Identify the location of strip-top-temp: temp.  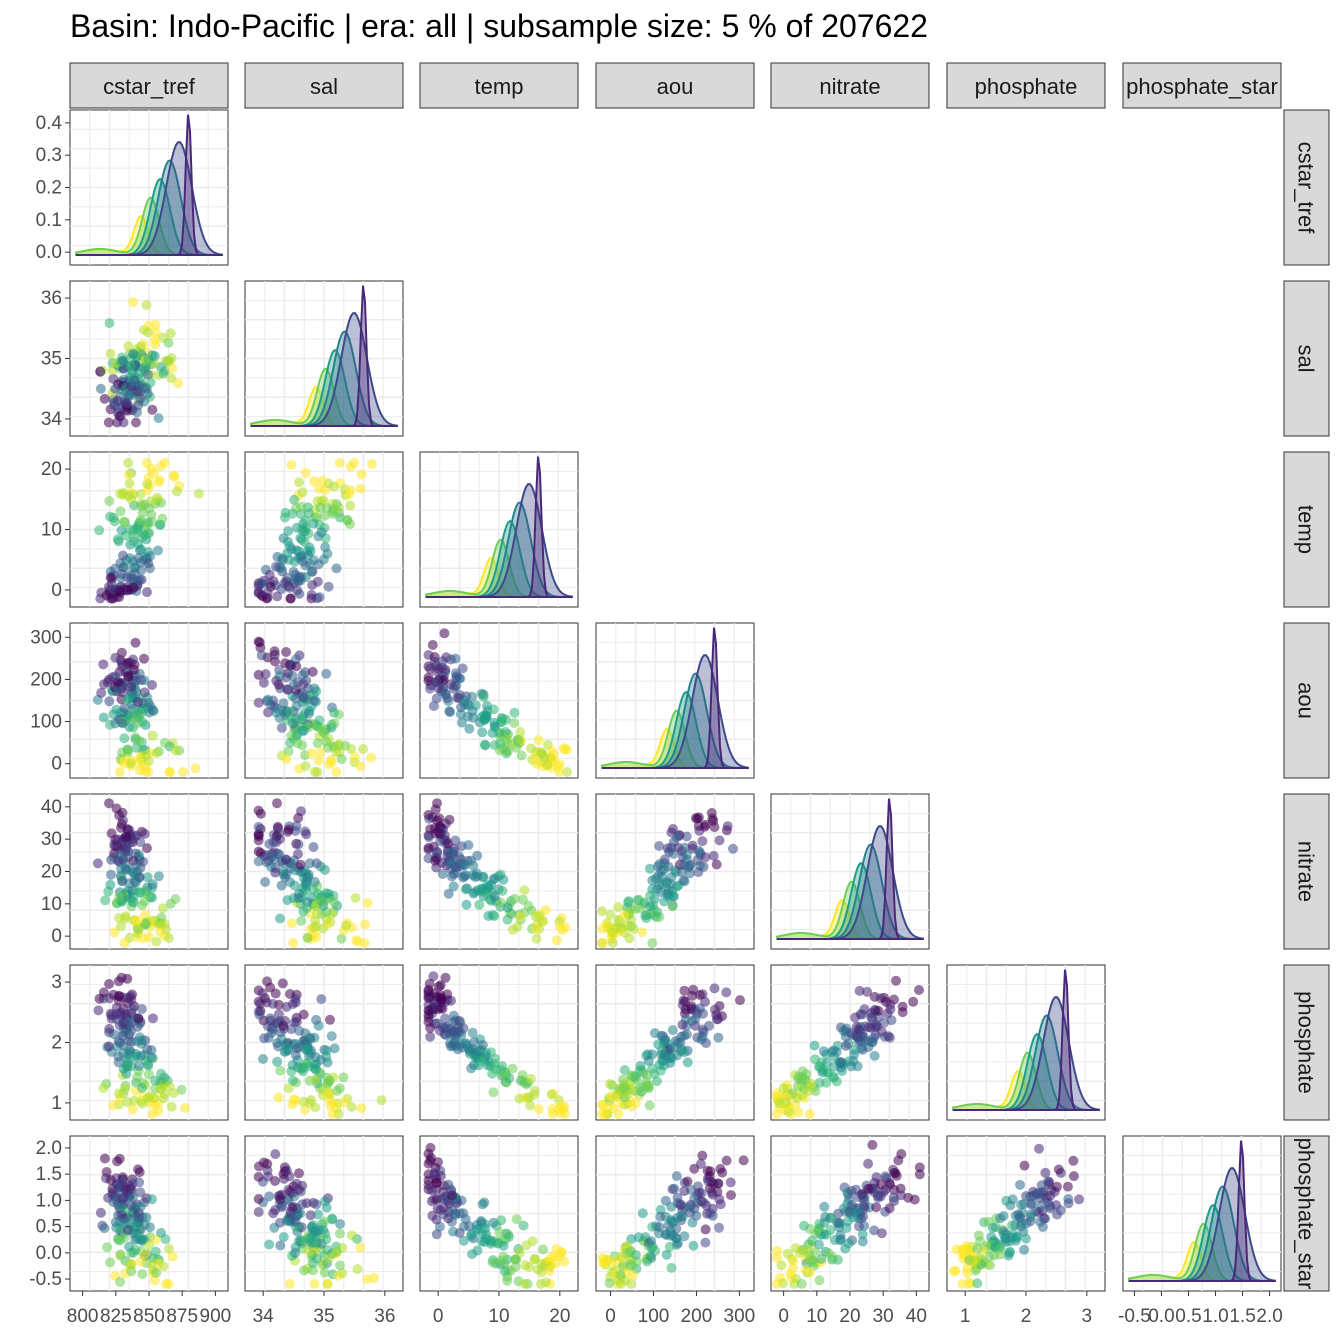
(499, 85).